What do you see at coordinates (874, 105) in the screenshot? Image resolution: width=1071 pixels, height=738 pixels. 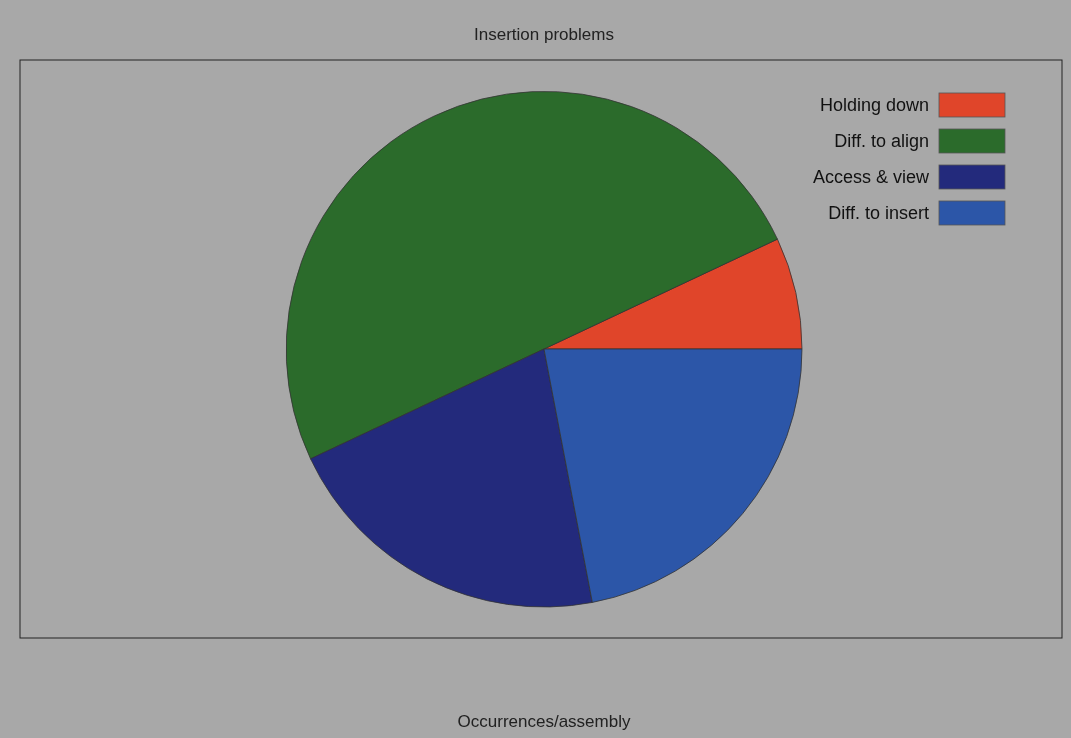 I see `legend-label: Holding down` at bounding box center [874, 105].